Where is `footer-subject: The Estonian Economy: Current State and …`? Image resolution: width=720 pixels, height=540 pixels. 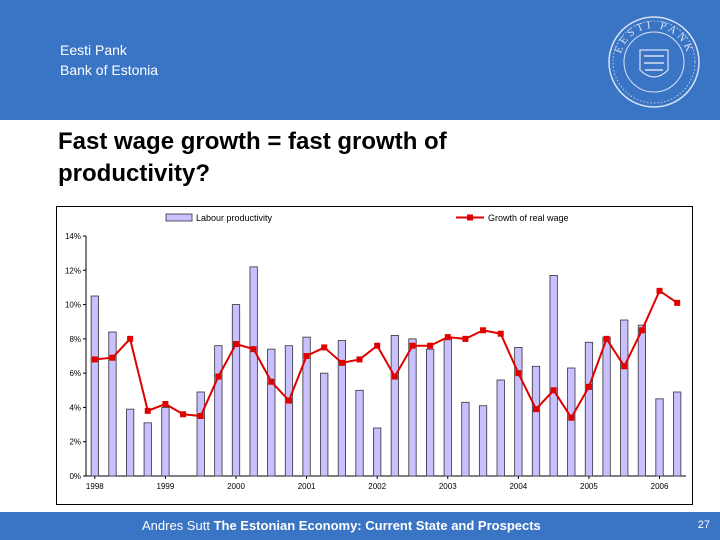 footer-subject: The Estonian Economy: Current State and … is located at coordinates (377, 525).